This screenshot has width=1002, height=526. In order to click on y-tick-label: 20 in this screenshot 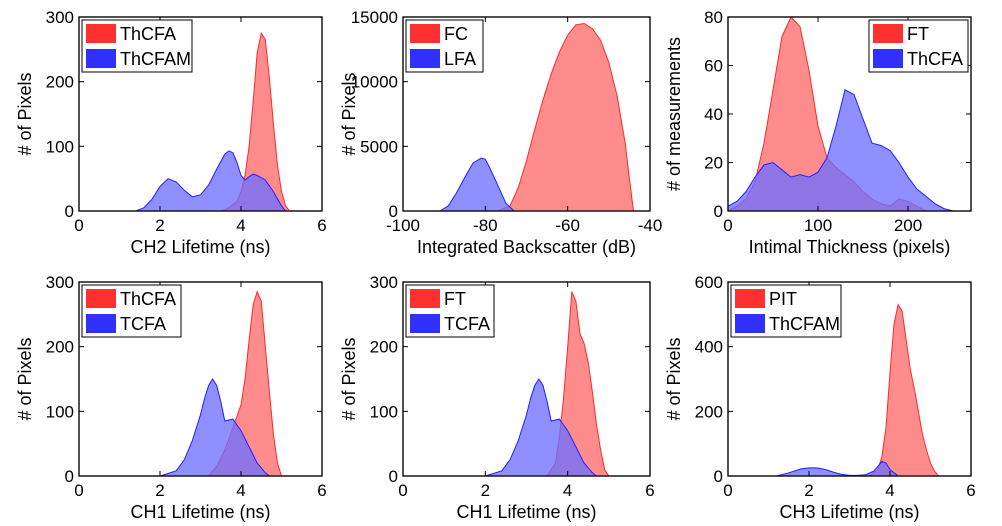, I will do `click(713, 163)`.